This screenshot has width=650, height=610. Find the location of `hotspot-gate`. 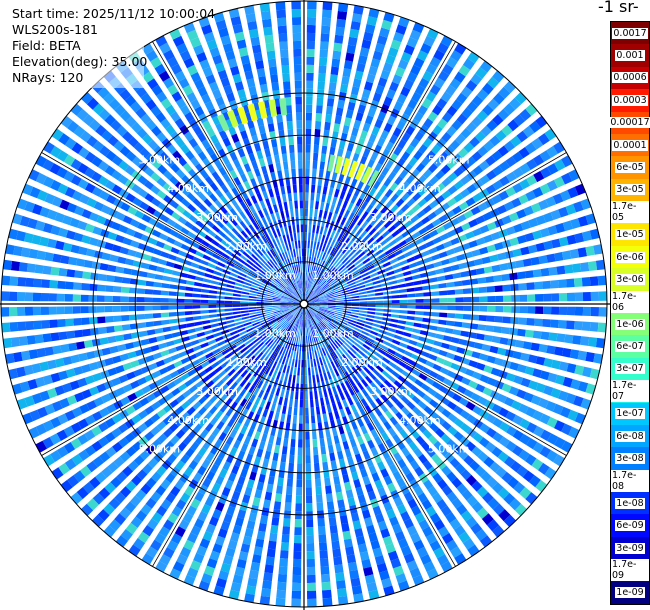

hotspot-gate is located at coordinates (353, 169).